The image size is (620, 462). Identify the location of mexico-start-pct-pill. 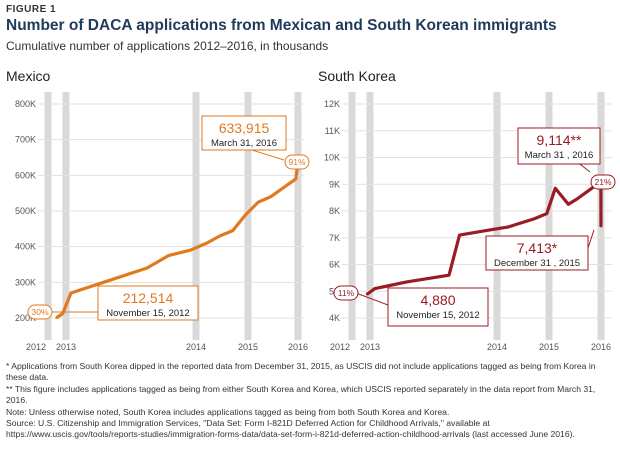
(40, 312).